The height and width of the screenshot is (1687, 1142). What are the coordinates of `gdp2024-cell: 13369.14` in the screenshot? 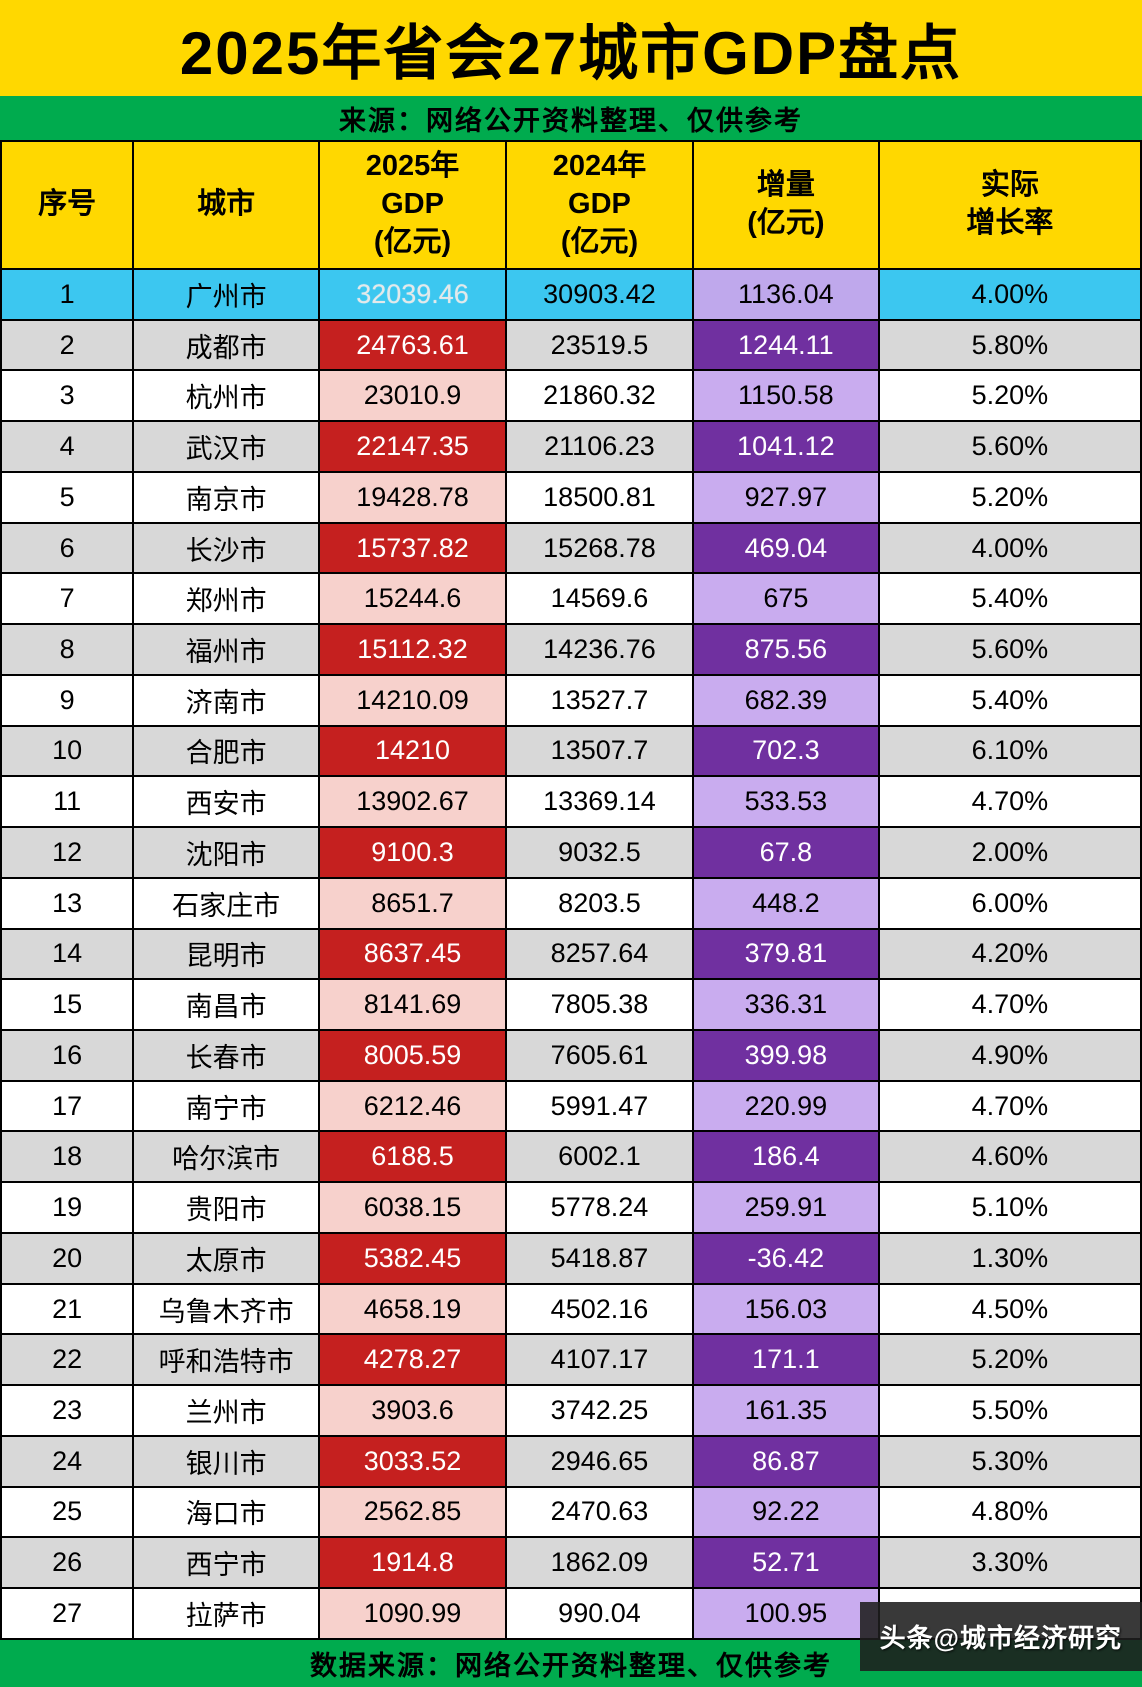 It's located at (600, 803).